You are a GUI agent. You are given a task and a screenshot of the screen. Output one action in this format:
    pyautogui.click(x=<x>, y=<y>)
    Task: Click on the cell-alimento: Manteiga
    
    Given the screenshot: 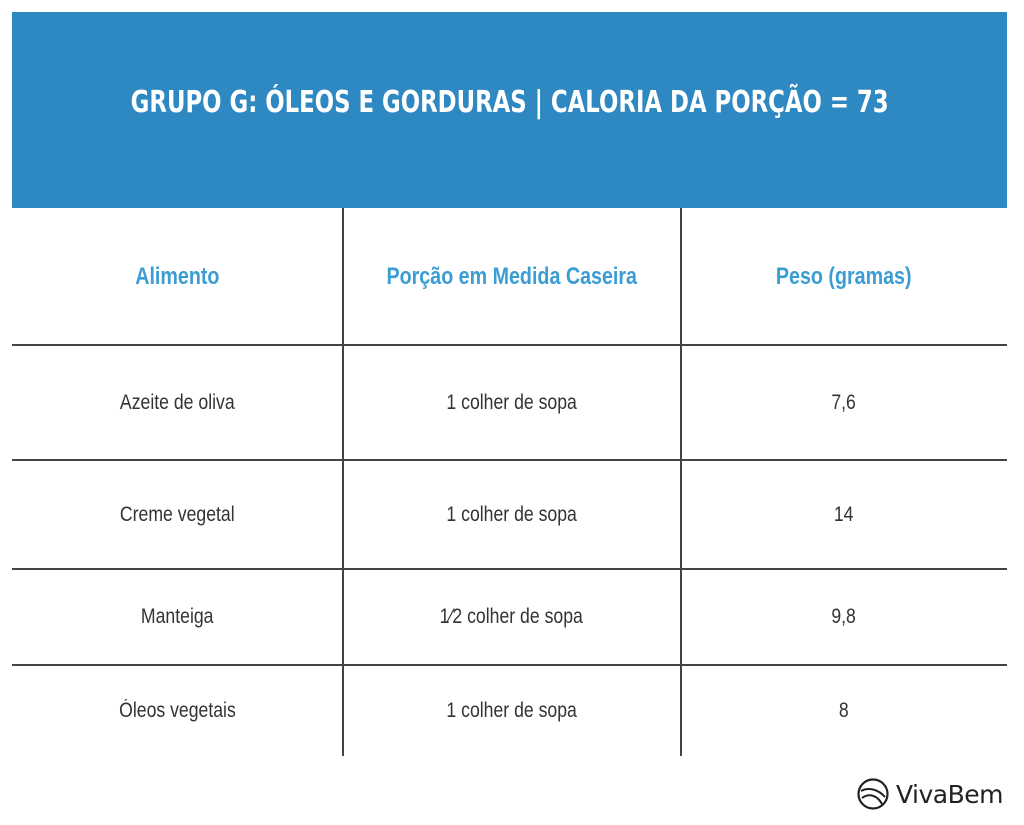 What is the action you would take?
    pyautogui.click(x=177, y=616)
    